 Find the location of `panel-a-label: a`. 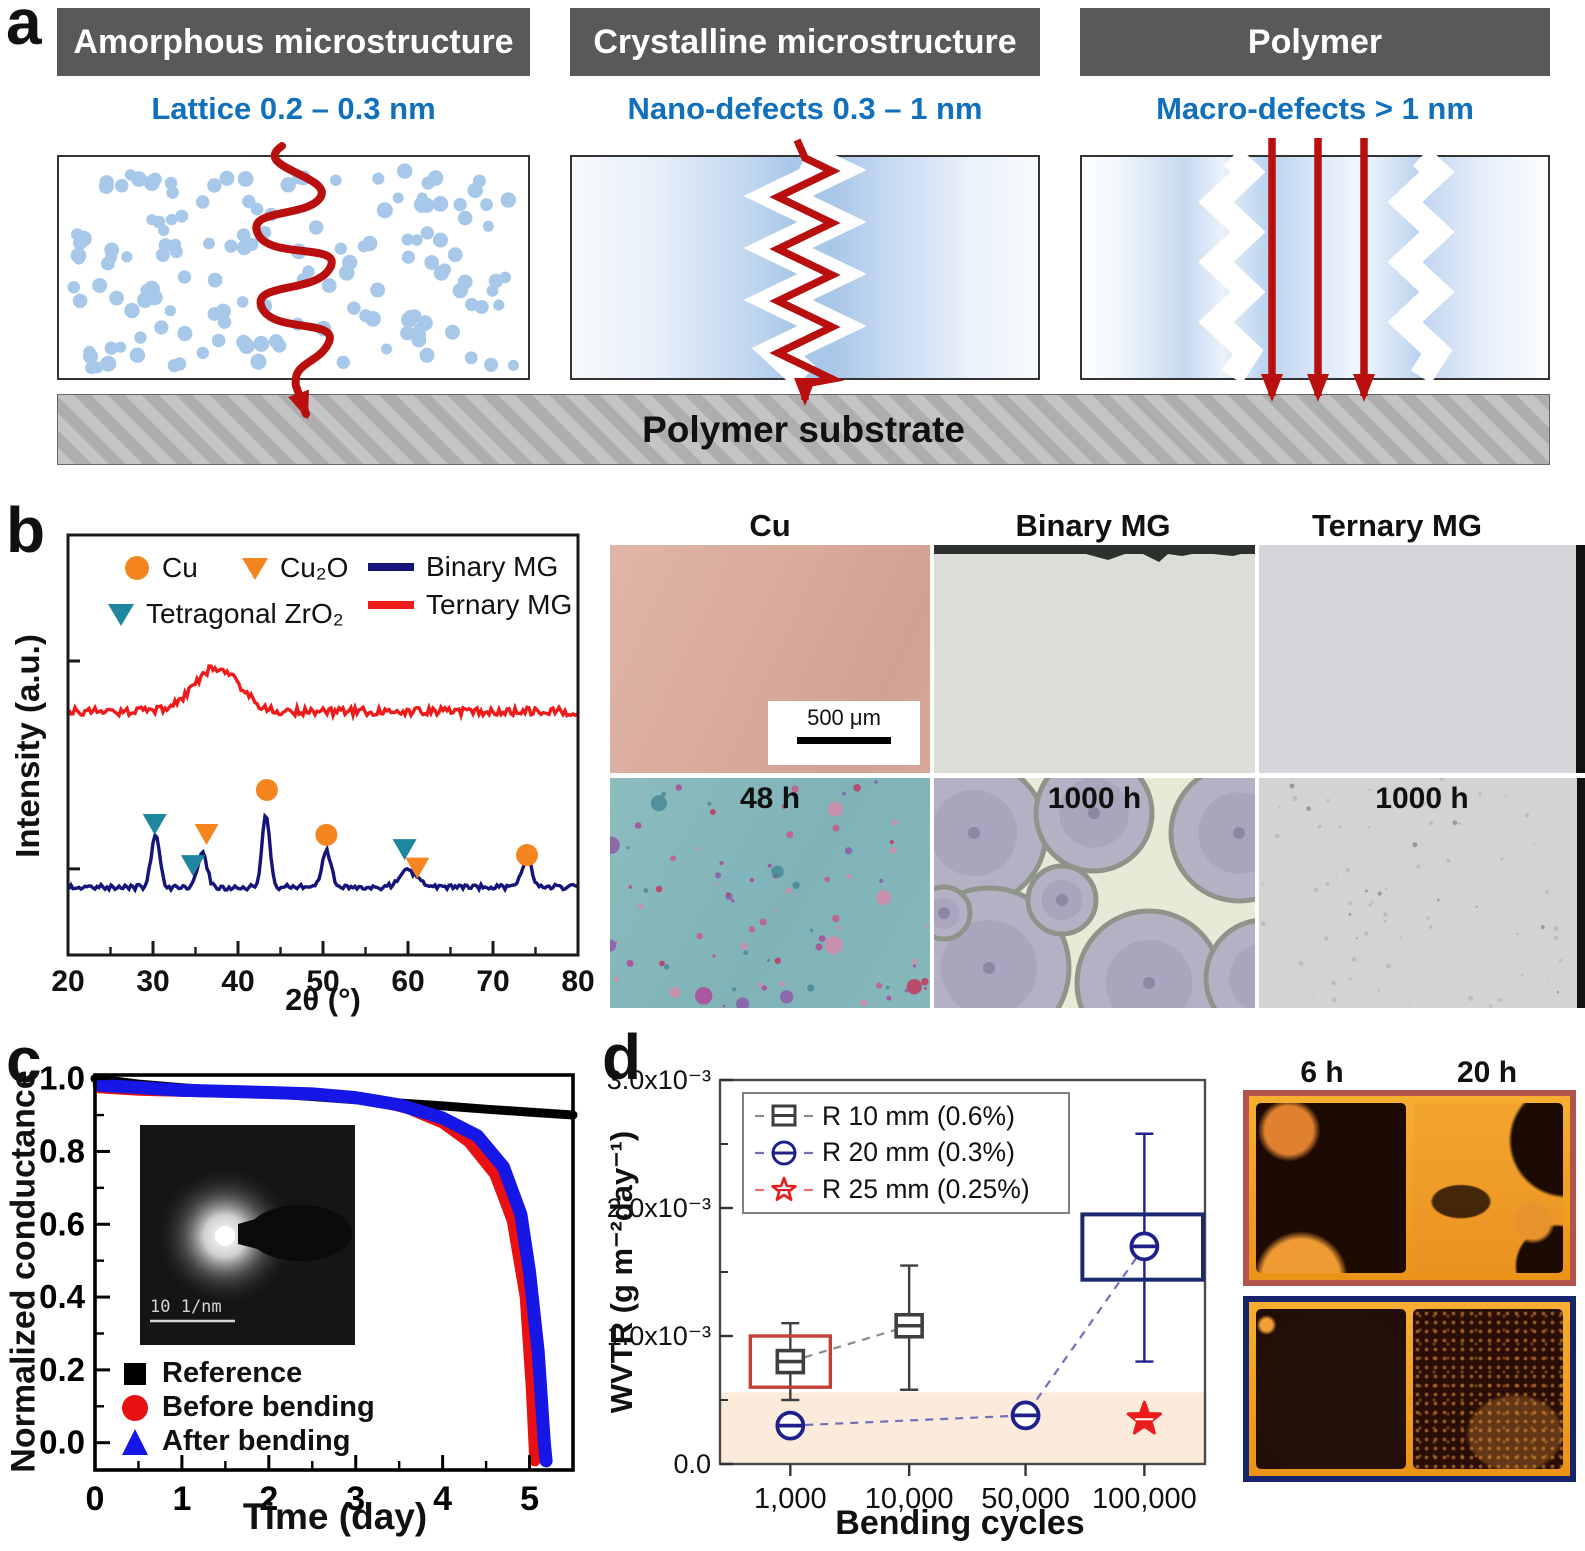

panel-a-label: a is located at coordinates (24, 29).